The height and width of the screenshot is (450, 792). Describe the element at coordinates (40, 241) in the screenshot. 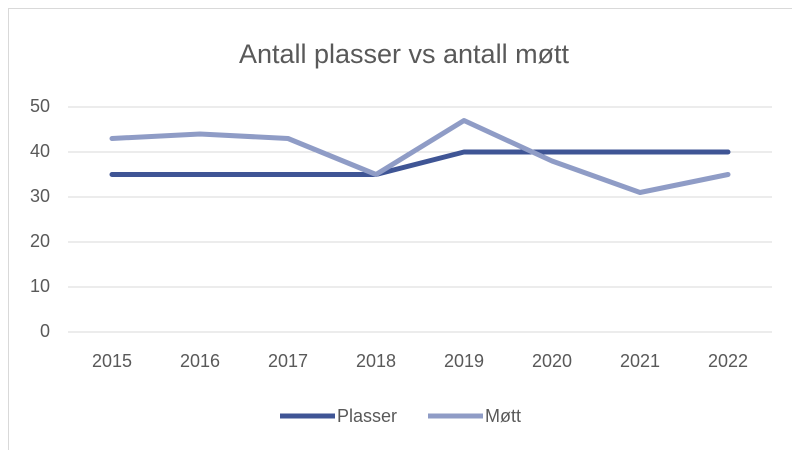

I see `y-tick-label: 20` at that location.